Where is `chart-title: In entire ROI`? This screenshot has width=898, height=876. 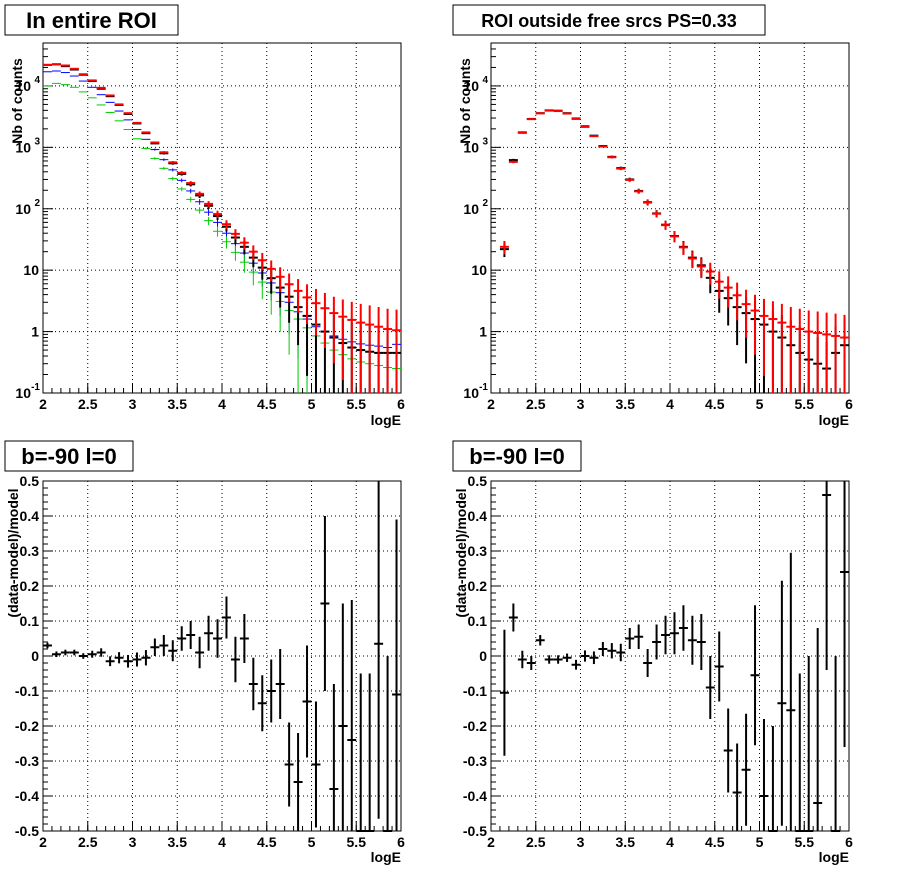
chart-title: In entire ROI is located at coordinates (91, 20).